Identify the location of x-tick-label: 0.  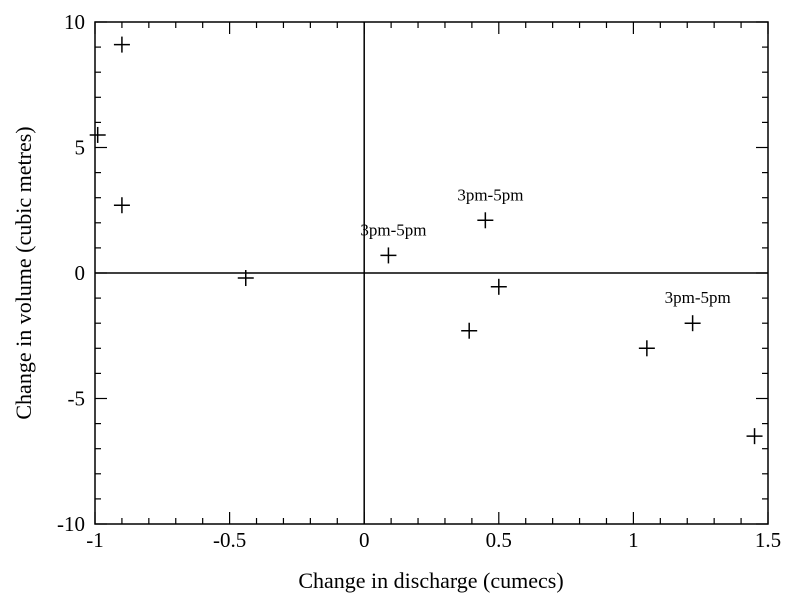
(364, 540).